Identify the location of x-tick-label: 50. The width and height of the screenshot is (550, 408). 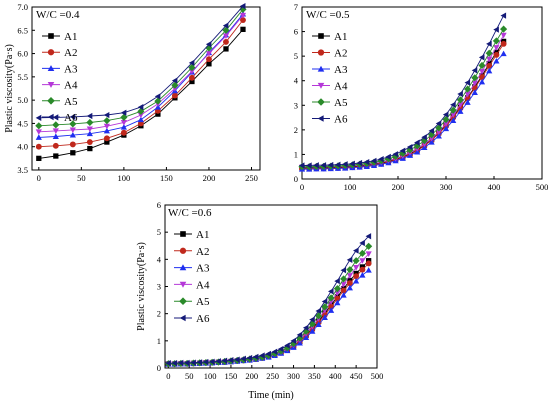
(81, 178).